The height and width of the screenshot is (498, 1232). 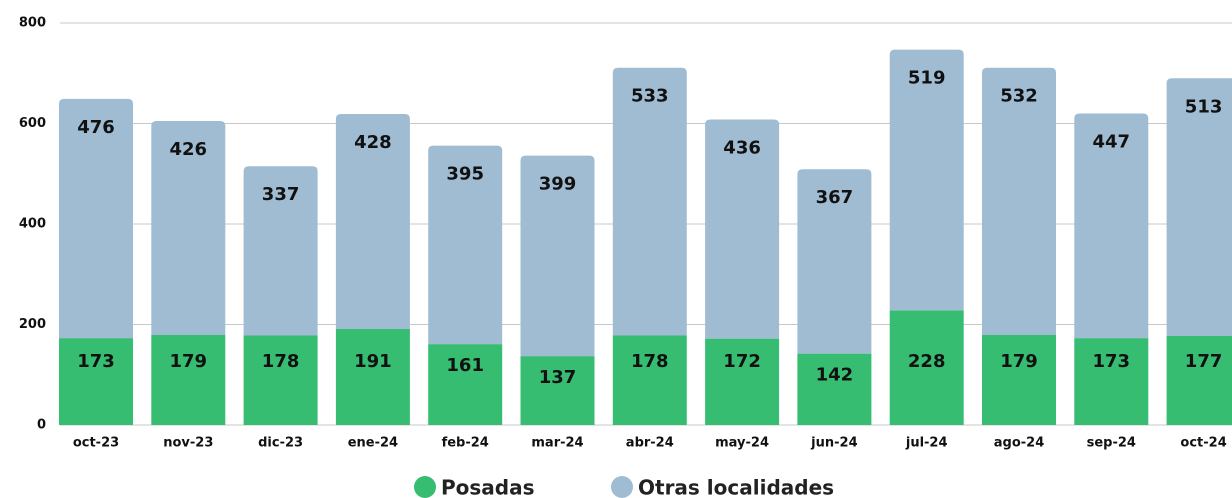 What do you see at coordinates (465, 443) in the screenshot?
I see `x-tick-label: feb-24` at bounding box center [465, 443].